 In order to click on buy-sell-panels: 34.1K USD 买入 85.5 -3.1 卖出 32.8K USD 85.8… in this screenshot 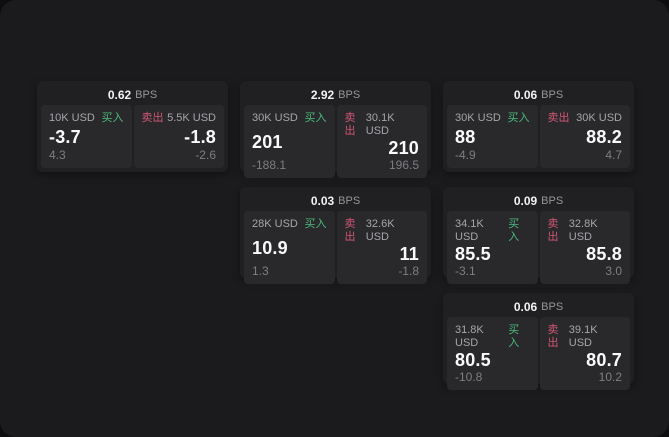, I will do `click(538, 247)`.